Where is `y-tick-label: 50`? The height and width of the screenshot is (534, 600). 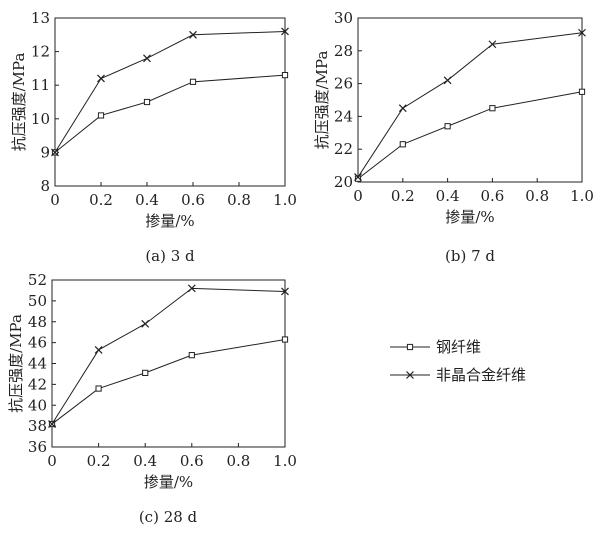
y-tick-label: 50 is located at coordinates (37, 301).